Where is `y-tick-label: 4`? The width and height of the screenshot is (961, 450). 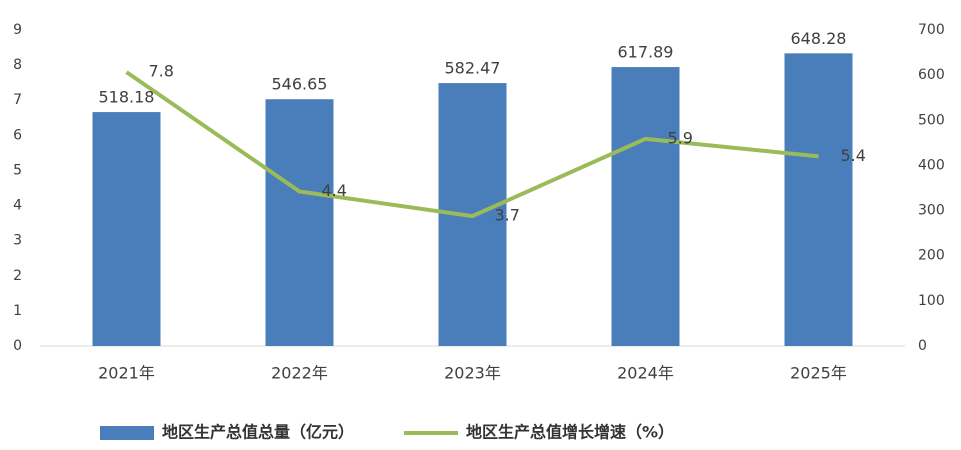 y-tick-label: 4 is located at coordinates (17, 206).